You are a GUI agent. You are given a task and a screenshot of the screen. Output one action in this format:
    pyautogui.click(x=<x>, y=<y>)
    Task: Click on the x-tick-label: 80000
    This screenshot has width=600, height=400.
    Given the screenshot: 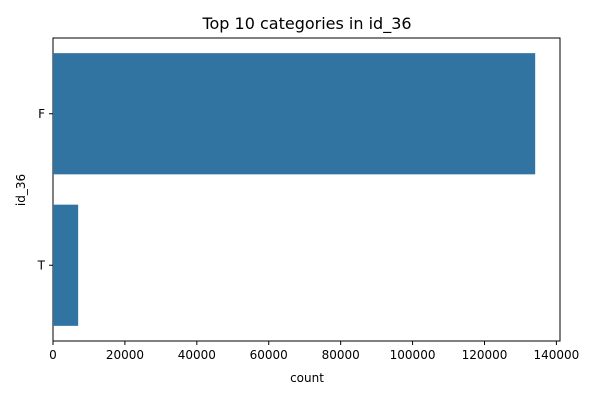 What is the action you would take?
    pyautogui.click(x=341, y=355)
    